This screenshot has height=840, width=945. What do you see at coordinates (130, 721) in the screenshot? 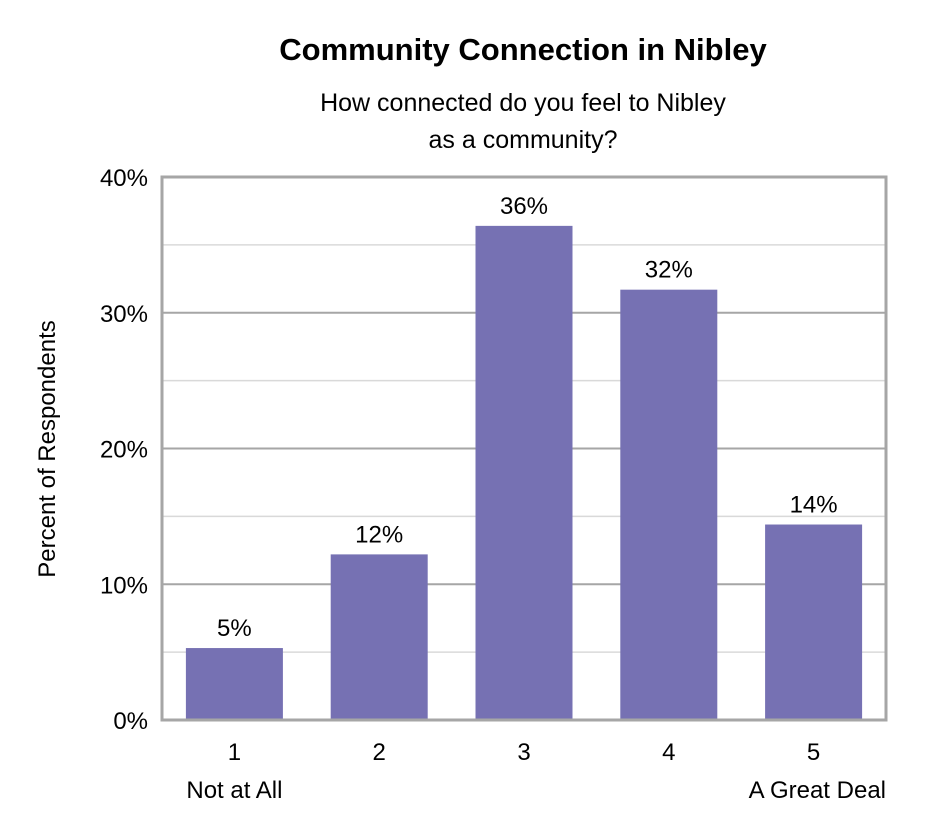
I see `y-tick-label: 0%` at bounding box center [130, 721].